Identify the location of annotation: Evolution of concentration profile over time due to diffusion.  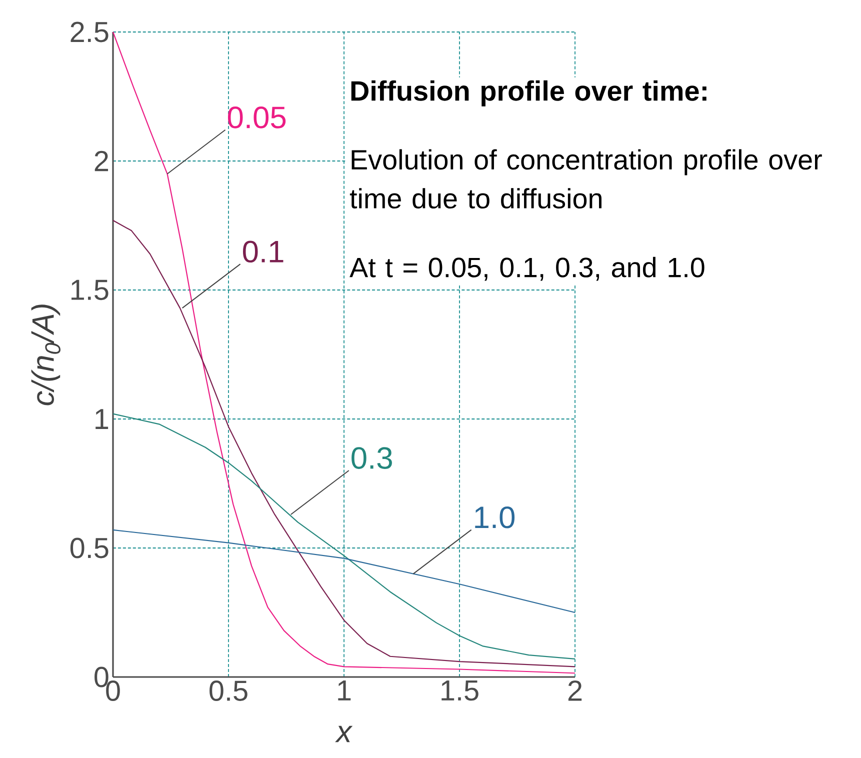
(586, 179).